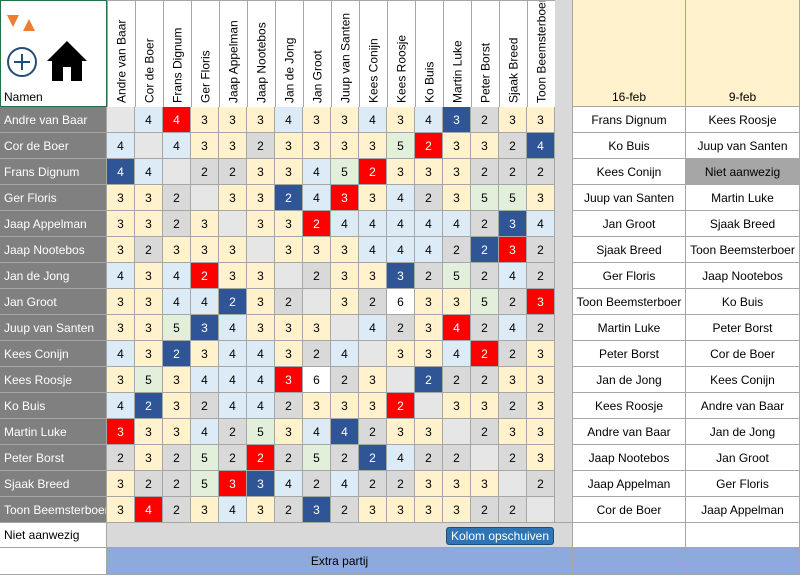  What do you see at coordinates (340, 561) in the screenshot?
I see `extra-bar: Extra partij` at bounding box center [340, 561].